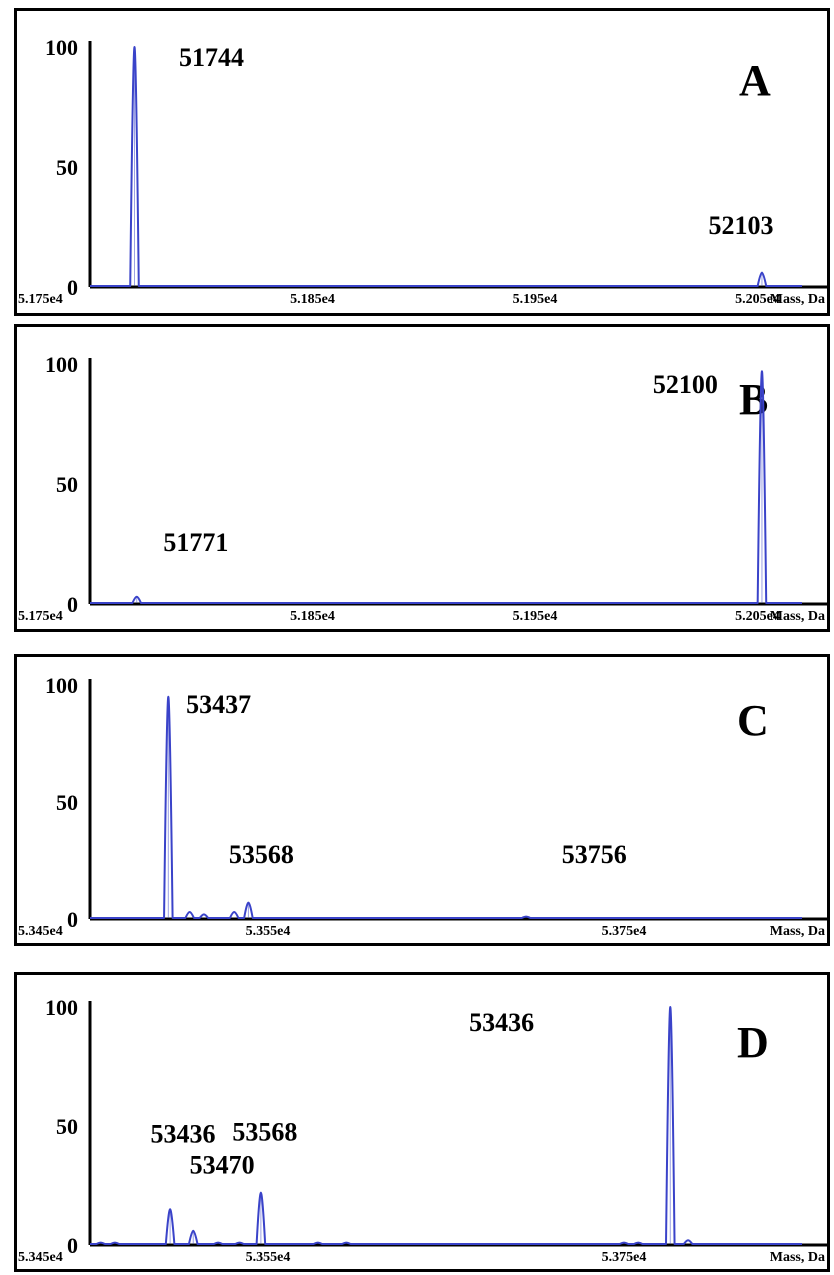 The height and width of the screenshot is (1275, 834). Describe the element at coordinates (218, 704) in the screenshot. I see `peak-annotation: 53437` at that location.